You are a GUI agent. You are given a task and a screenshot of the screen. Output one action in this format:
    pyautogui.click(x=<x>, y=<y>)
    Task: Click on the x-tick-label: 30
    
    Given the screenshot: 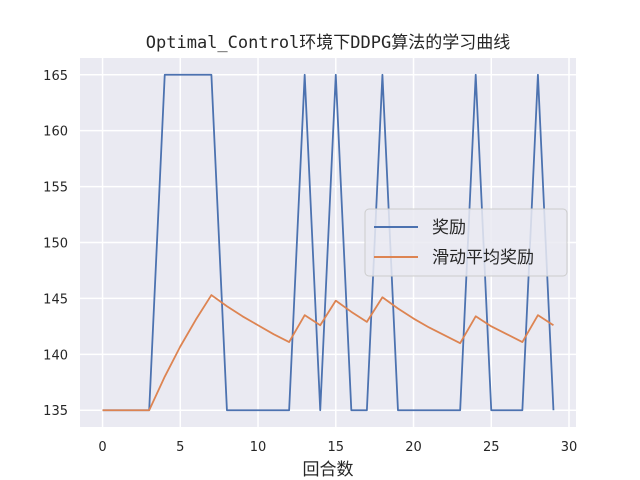 What is the action you would take?
    pyautogui.click(x=569, y=447)
    